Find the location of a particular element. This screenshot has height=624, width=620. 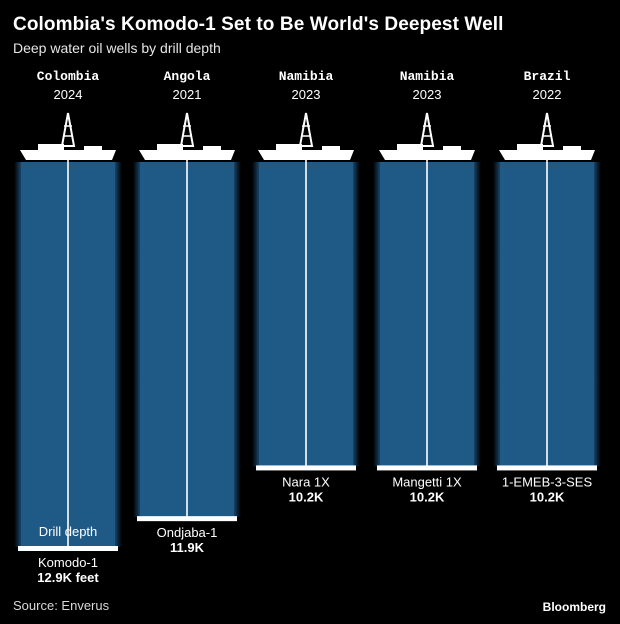

year-label: 2024 is located at coordinates (68, 94).